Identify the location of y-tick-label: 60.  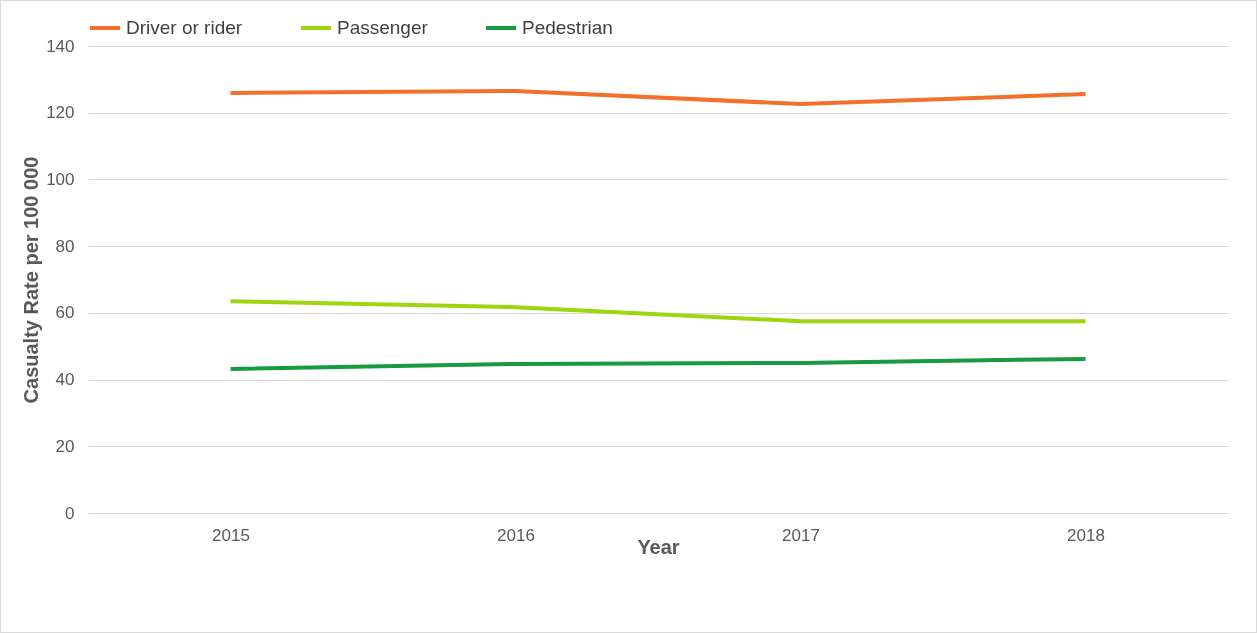
(65, 313).